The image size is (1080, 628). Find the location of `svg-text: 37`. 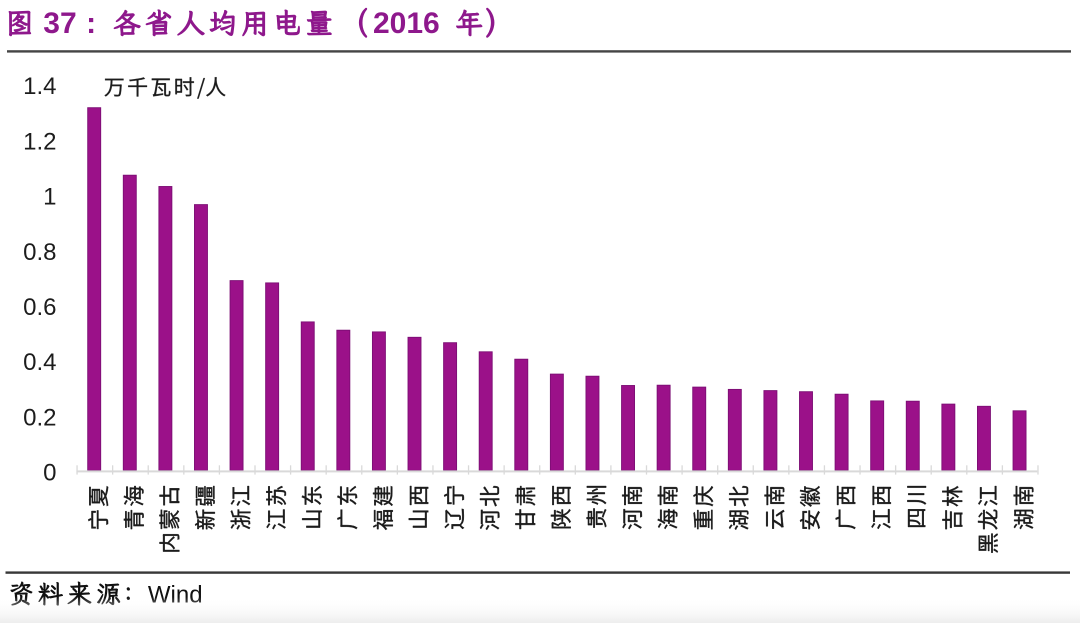

svg-text: 37 is located at coordinates (59, 23).